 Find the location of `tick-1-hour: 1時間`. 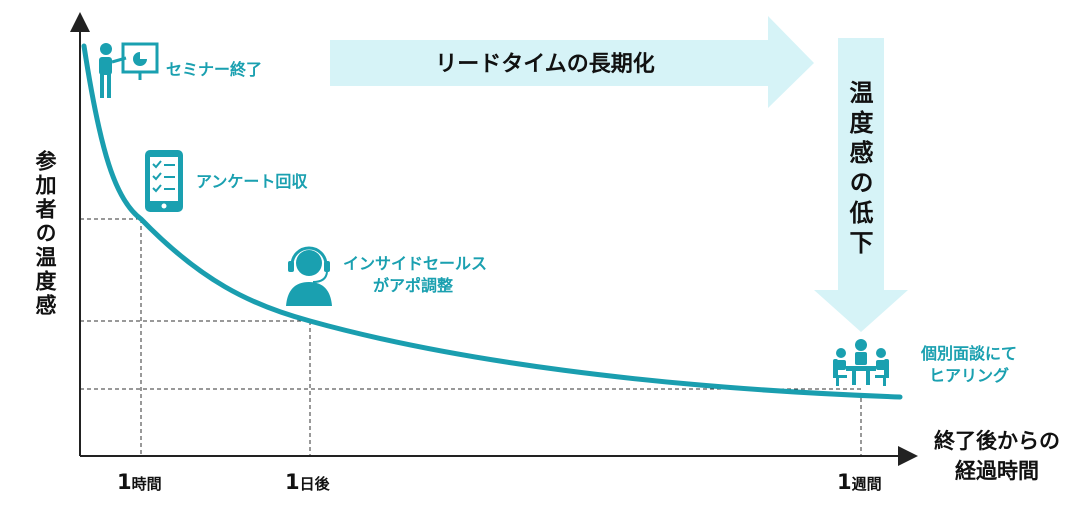

tick-1-hour: 1時間 is located at coordinates (139, 482).